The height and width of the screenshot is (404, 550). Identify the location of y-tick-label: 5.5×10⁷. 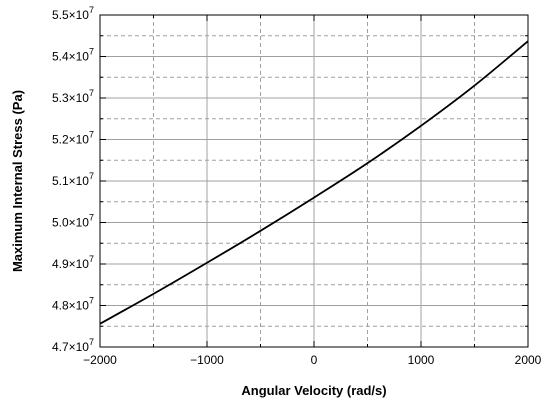
(73, 13).